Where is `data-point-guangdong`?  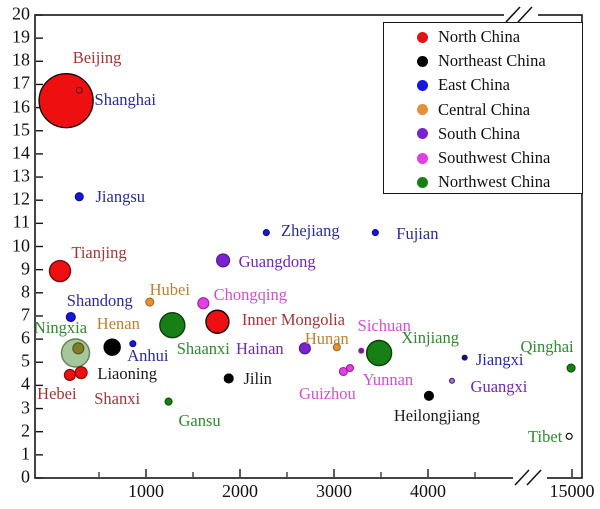 data-point-guangdong is located at coordinates (223, 260).